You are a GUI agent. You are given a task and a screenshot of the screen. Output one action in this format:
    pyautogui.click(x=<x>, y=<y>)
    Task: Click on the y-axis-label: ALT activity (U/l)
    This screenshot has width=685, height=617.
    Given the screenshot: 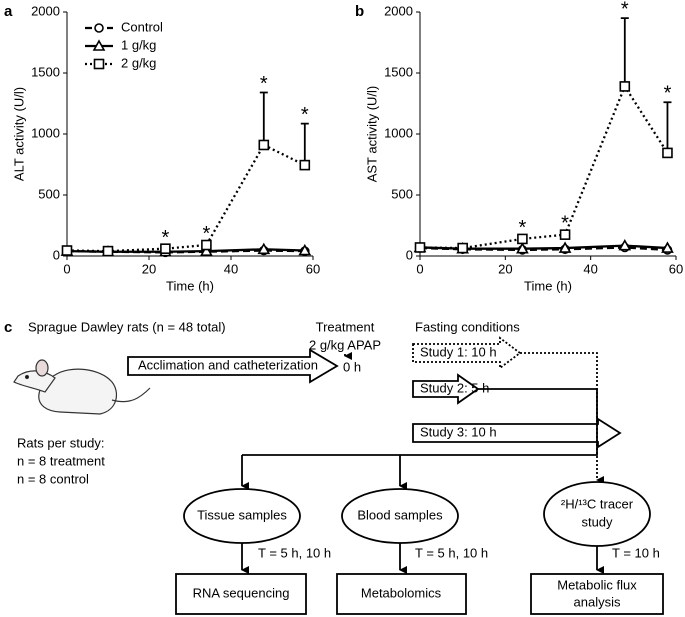 What is the action you would take?
    pyautogui.click(x=18, y=134)
    